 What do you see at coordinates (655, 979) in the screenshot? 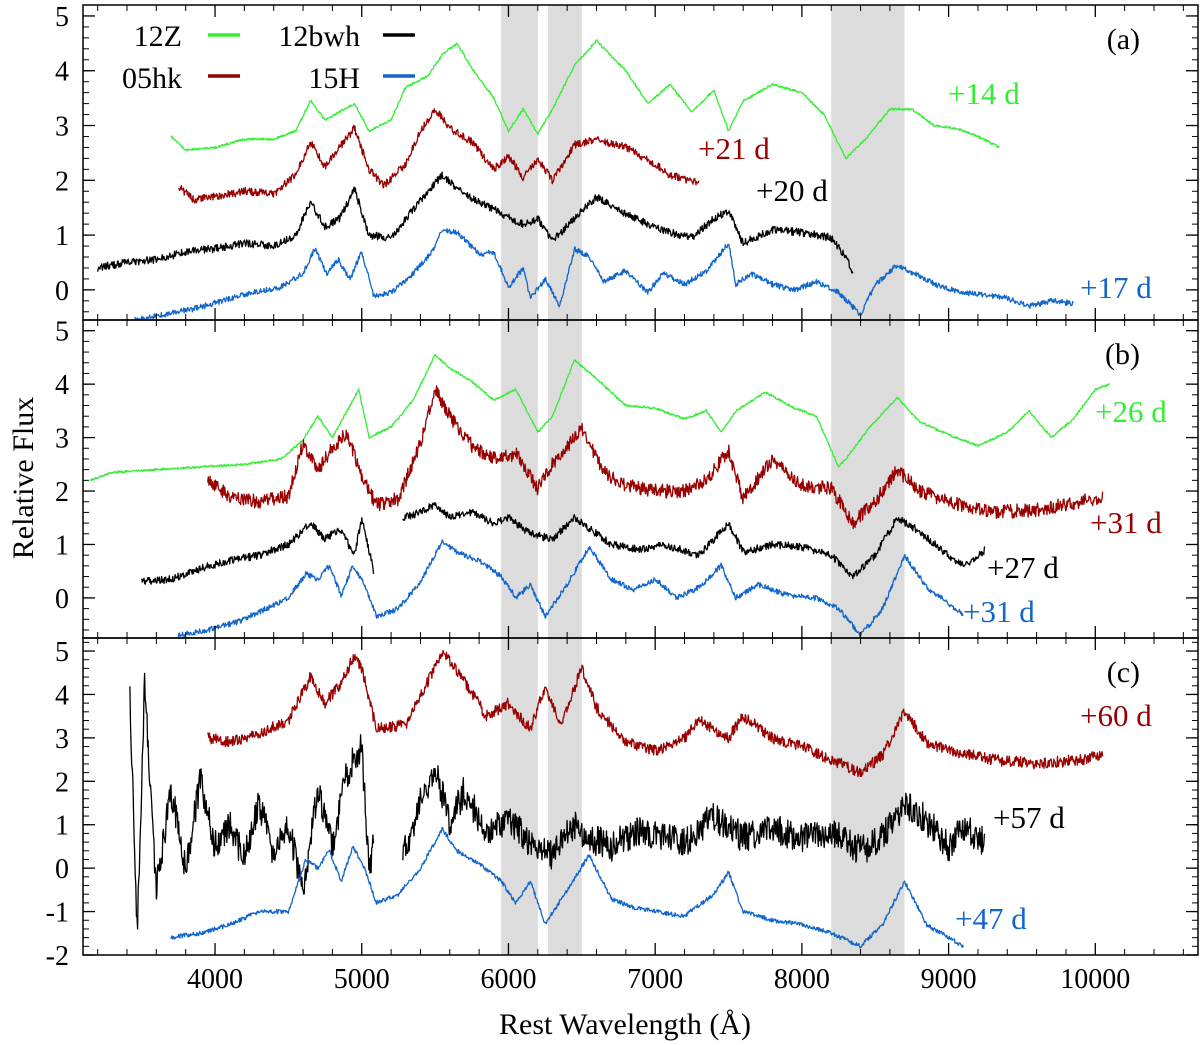
I see `x-tick-label: 7000` at bounding box center [655, 979].